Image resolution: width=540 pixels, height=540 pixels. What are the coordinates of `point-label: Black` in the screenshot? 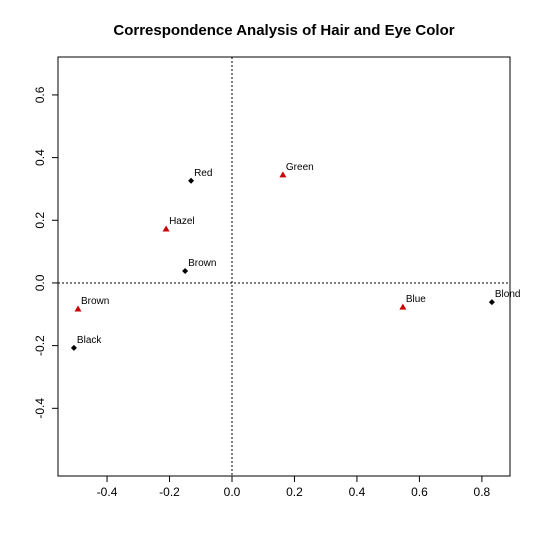 It's located at (89, 340).